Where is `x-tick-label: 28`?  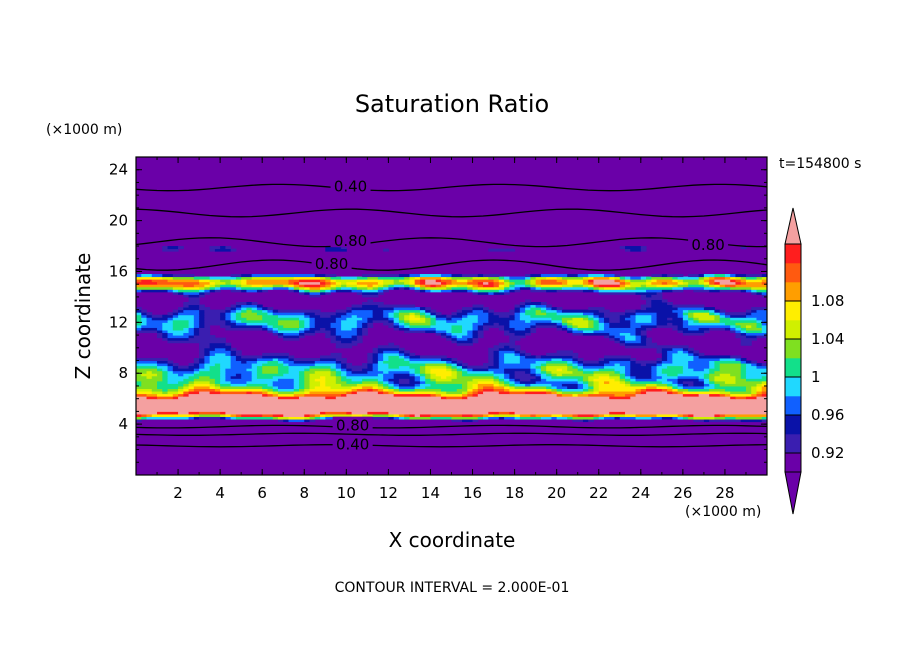
x-tick-label: 28 is located at coordinates (724, 493).